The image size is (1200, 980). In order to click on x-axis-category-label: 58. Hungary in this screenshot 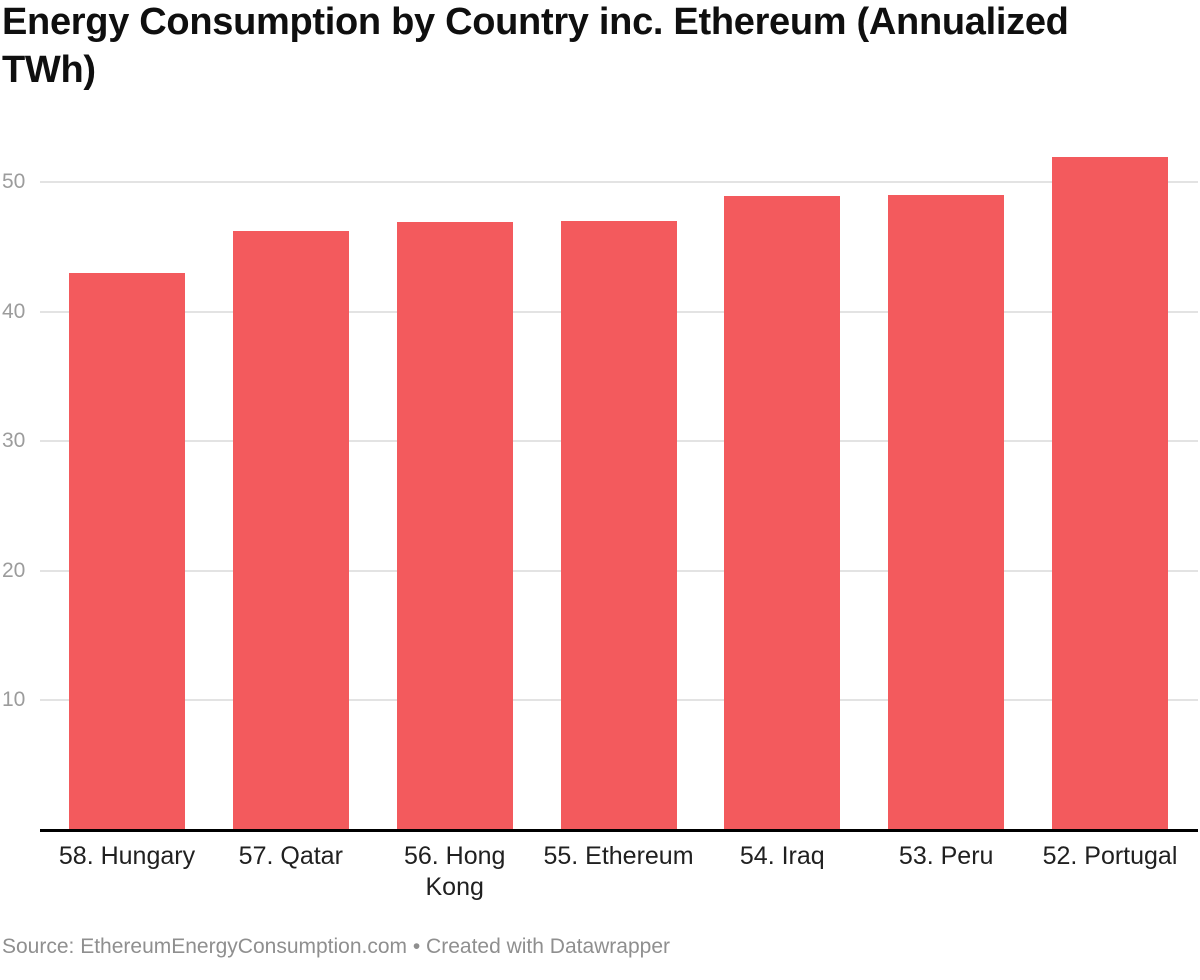, I will do `click(127, 856)`.